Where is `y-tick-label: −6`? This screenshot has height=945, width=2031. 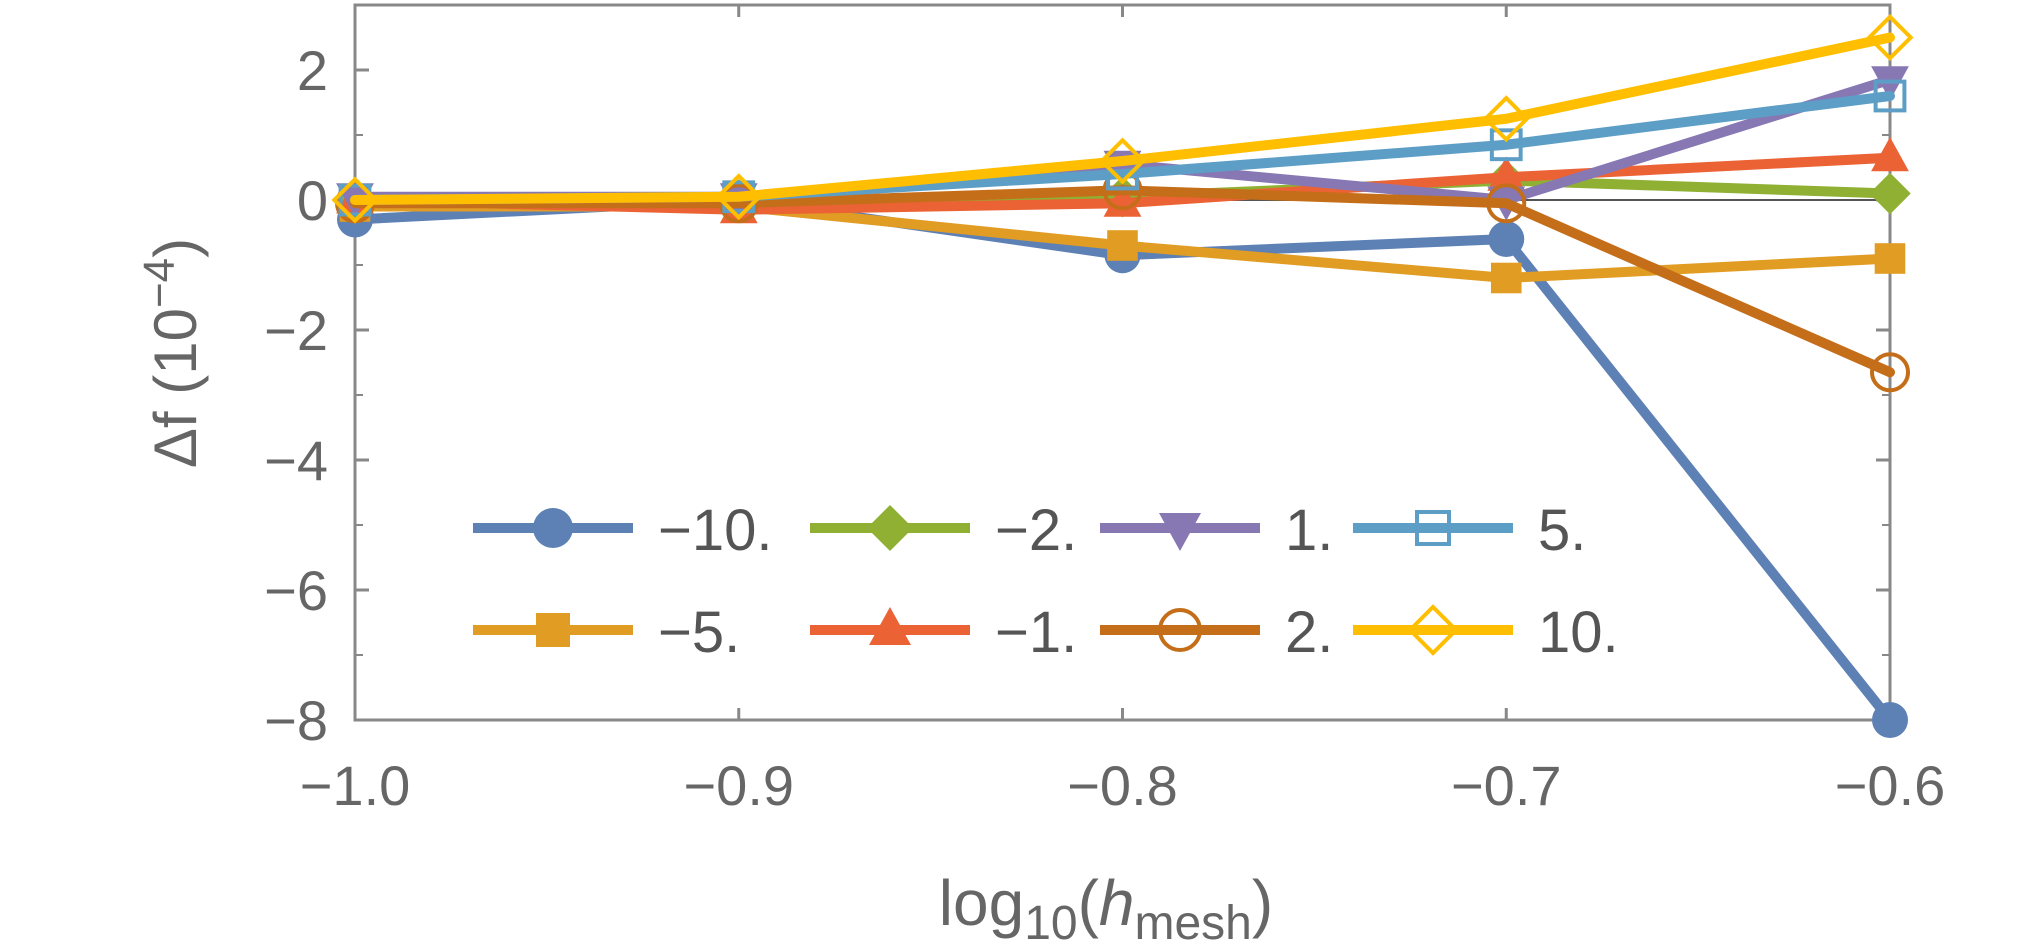 y-tick-label: −6 is located at coordinates (296, 590).